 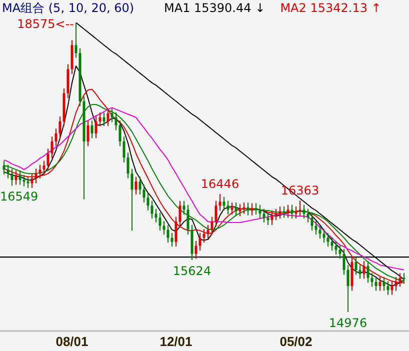 I want to click on chart-title: MA组合 (5, 10, 20, 60), so click(x=68, y=8).